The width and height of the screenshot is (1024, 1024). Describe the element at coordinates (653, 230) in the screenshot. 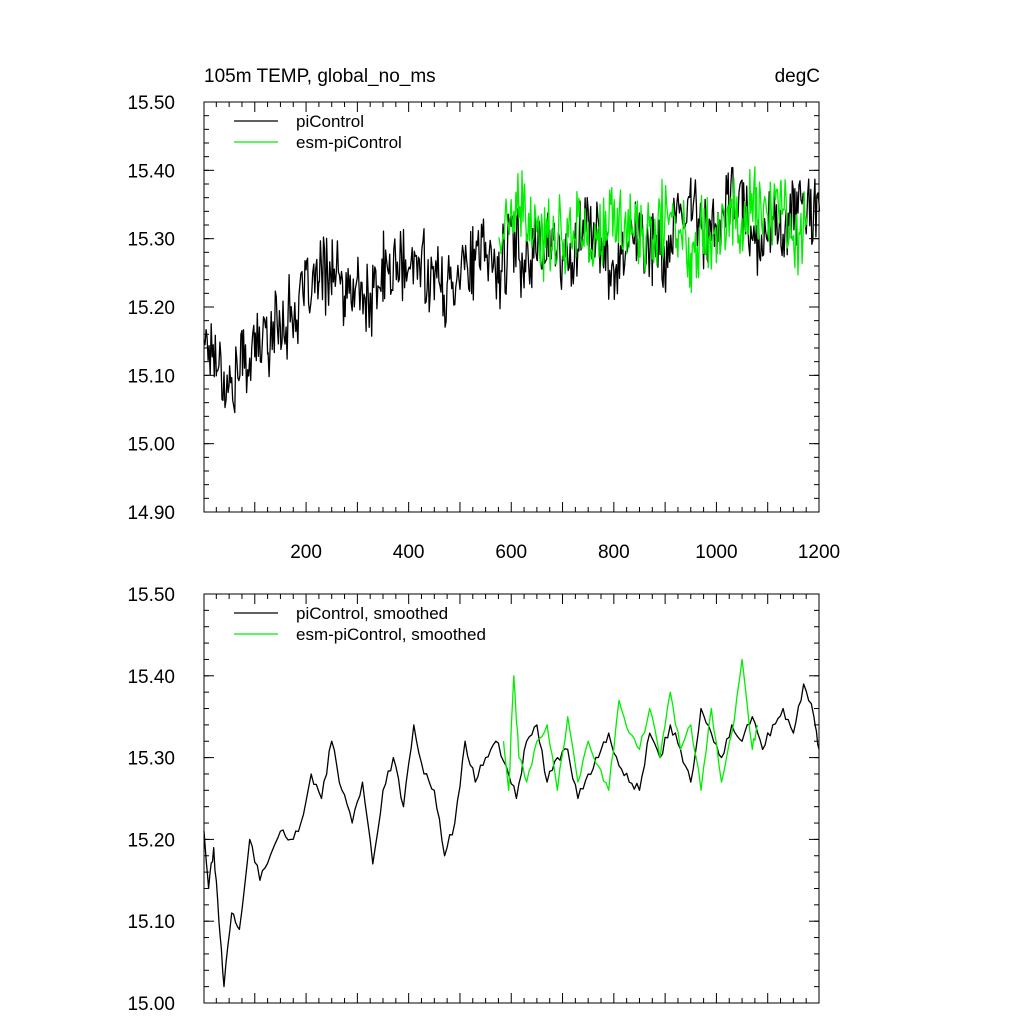

I see `series-line-esm-picontrol` at that location.